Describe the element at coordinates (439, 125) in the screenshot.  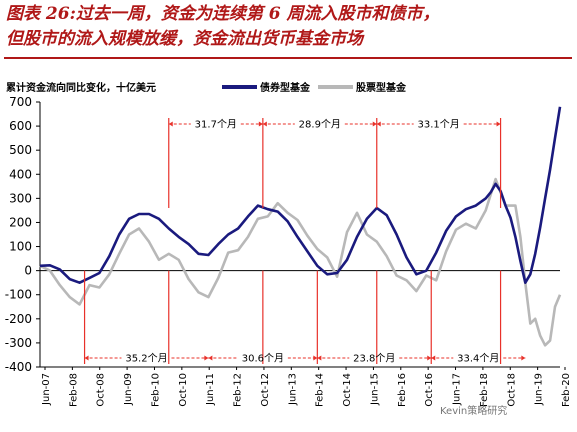
I see `top-interval-label: 33.1个月` at that location.